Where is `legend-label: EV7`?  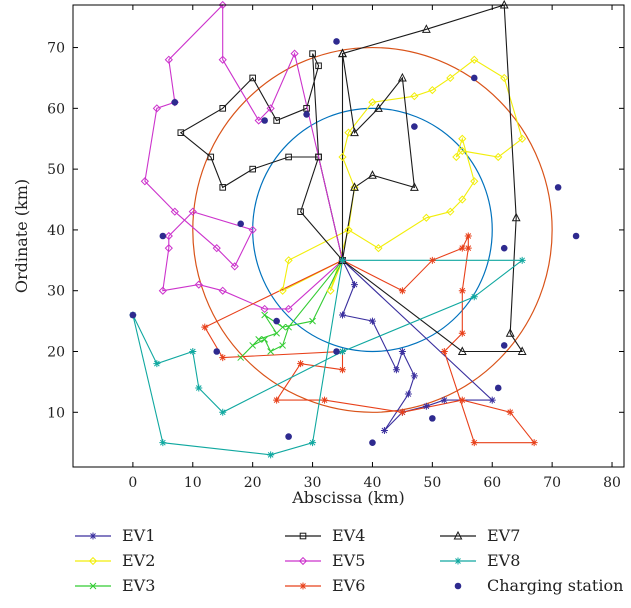 legend-label: EV7 is located at coordinates (503, 535).